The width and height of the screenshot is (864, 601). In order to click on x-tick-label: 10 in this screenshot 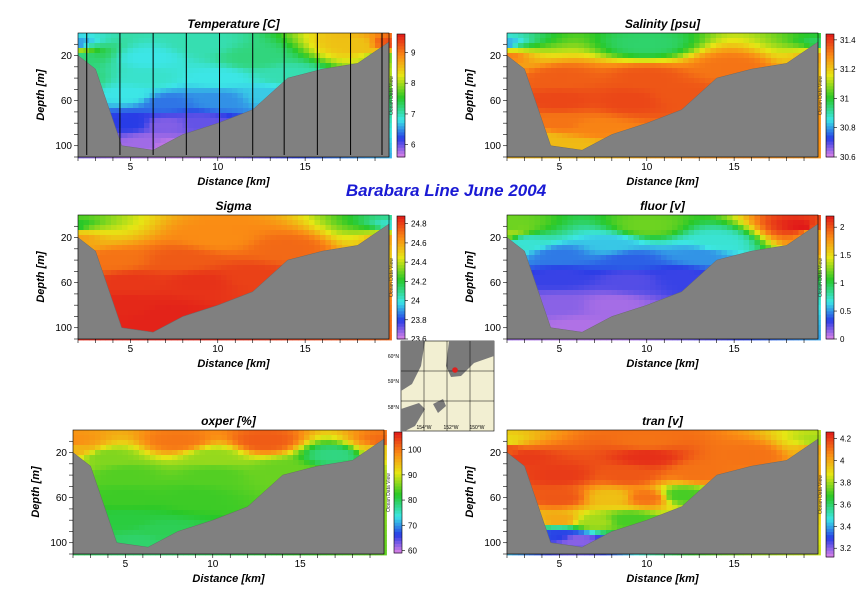, I will do `click(218, 349)`.